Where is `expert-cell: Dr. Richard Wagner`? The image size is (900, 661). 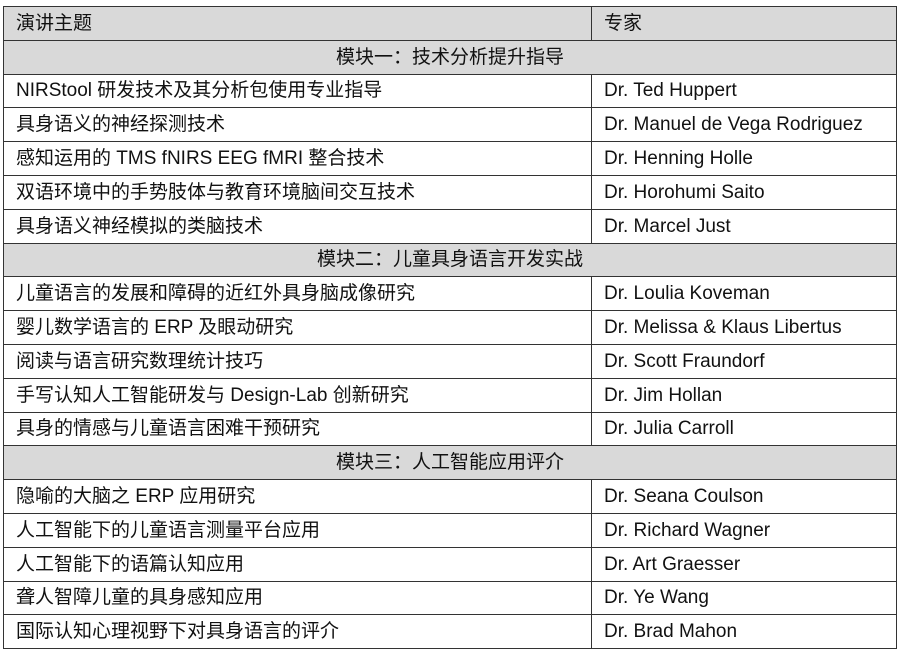
expert-cell: Dr. Richard Wagner is located at coordinates (744, 530).